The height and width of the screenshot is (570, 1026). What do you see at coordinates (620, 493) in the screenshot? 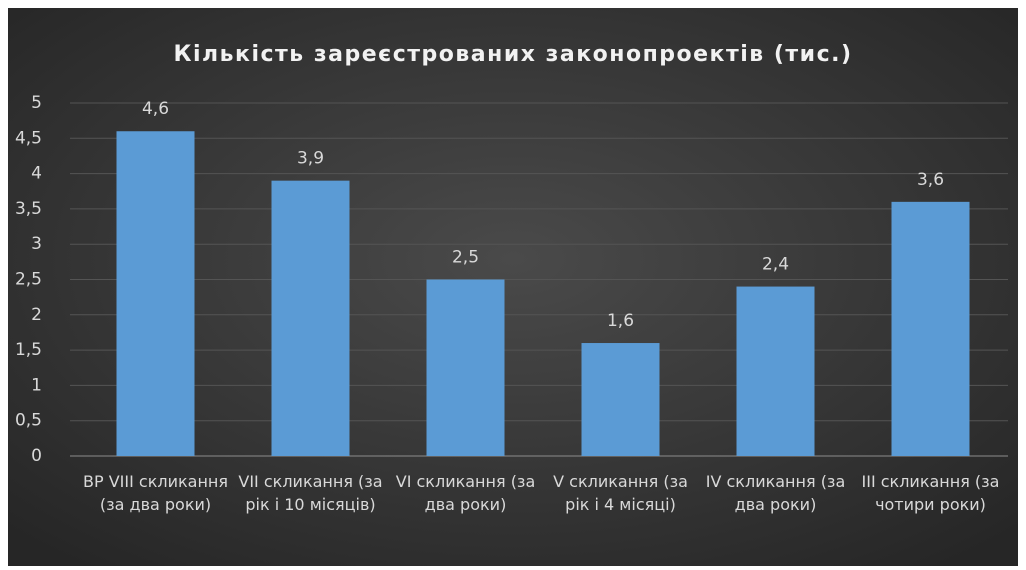
I see `x-tick-label: V скликання (за рік і 4 місяці)` at bounding box center [620, 493].